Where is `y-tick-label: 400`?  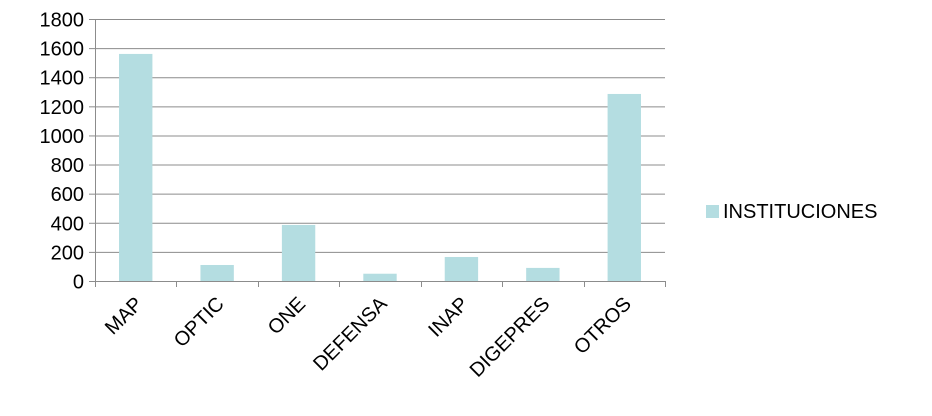
y-tick-label: 400 is located at coordinates (67, 224).